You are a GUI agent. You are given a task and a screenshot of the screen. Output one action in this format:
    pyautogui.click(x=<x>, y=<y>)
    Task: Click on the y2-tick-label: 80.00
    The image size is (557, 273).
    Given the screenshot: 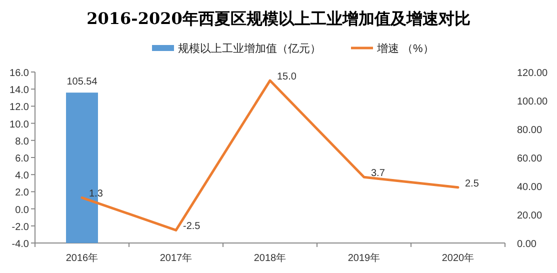 What is the action you would take?
    pyautogui.click(x=529, y=130)
    